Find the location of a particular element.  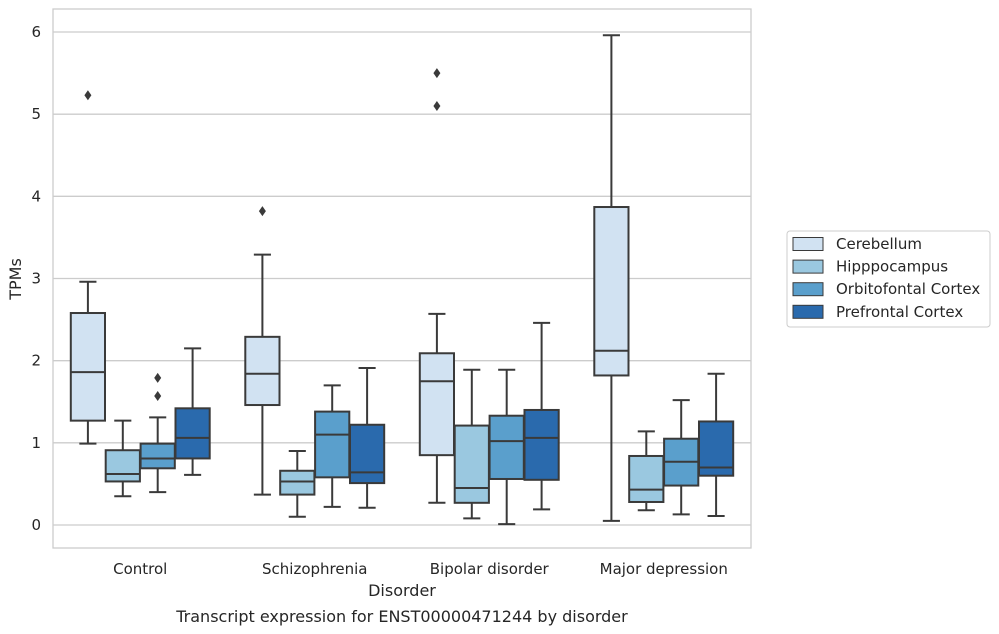

y-tick-label: 6 is located at coordinates (36, 32).